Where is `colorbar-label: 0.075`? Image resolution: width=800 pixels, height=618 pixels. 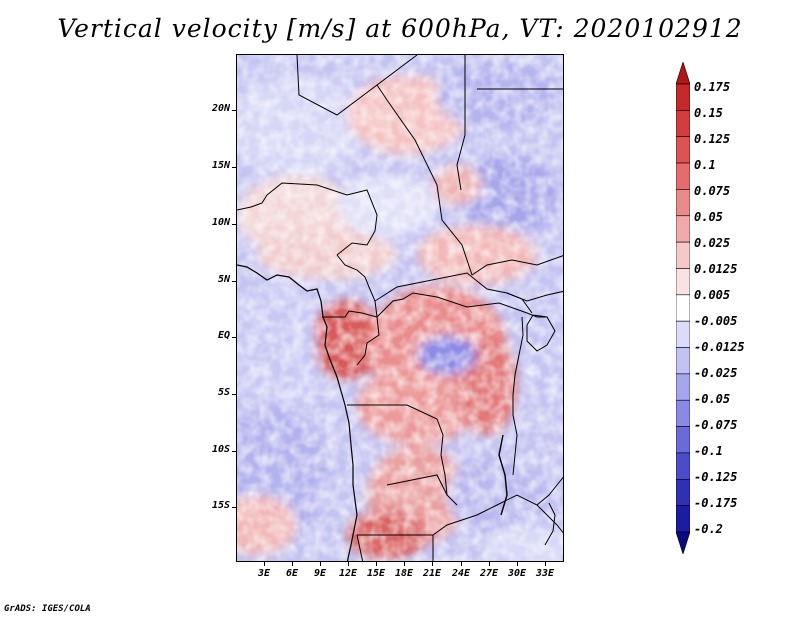
colorbar-label: 0.075 is located at coordinates (712, 191).